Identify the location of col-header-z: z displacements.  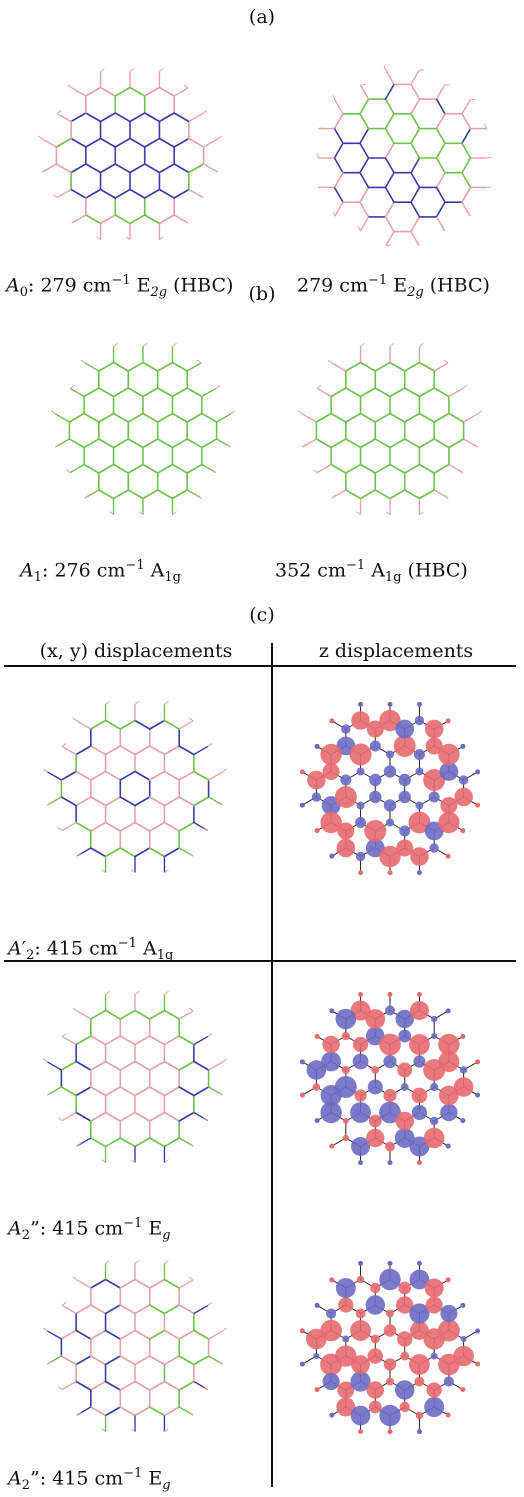
(396, 651).